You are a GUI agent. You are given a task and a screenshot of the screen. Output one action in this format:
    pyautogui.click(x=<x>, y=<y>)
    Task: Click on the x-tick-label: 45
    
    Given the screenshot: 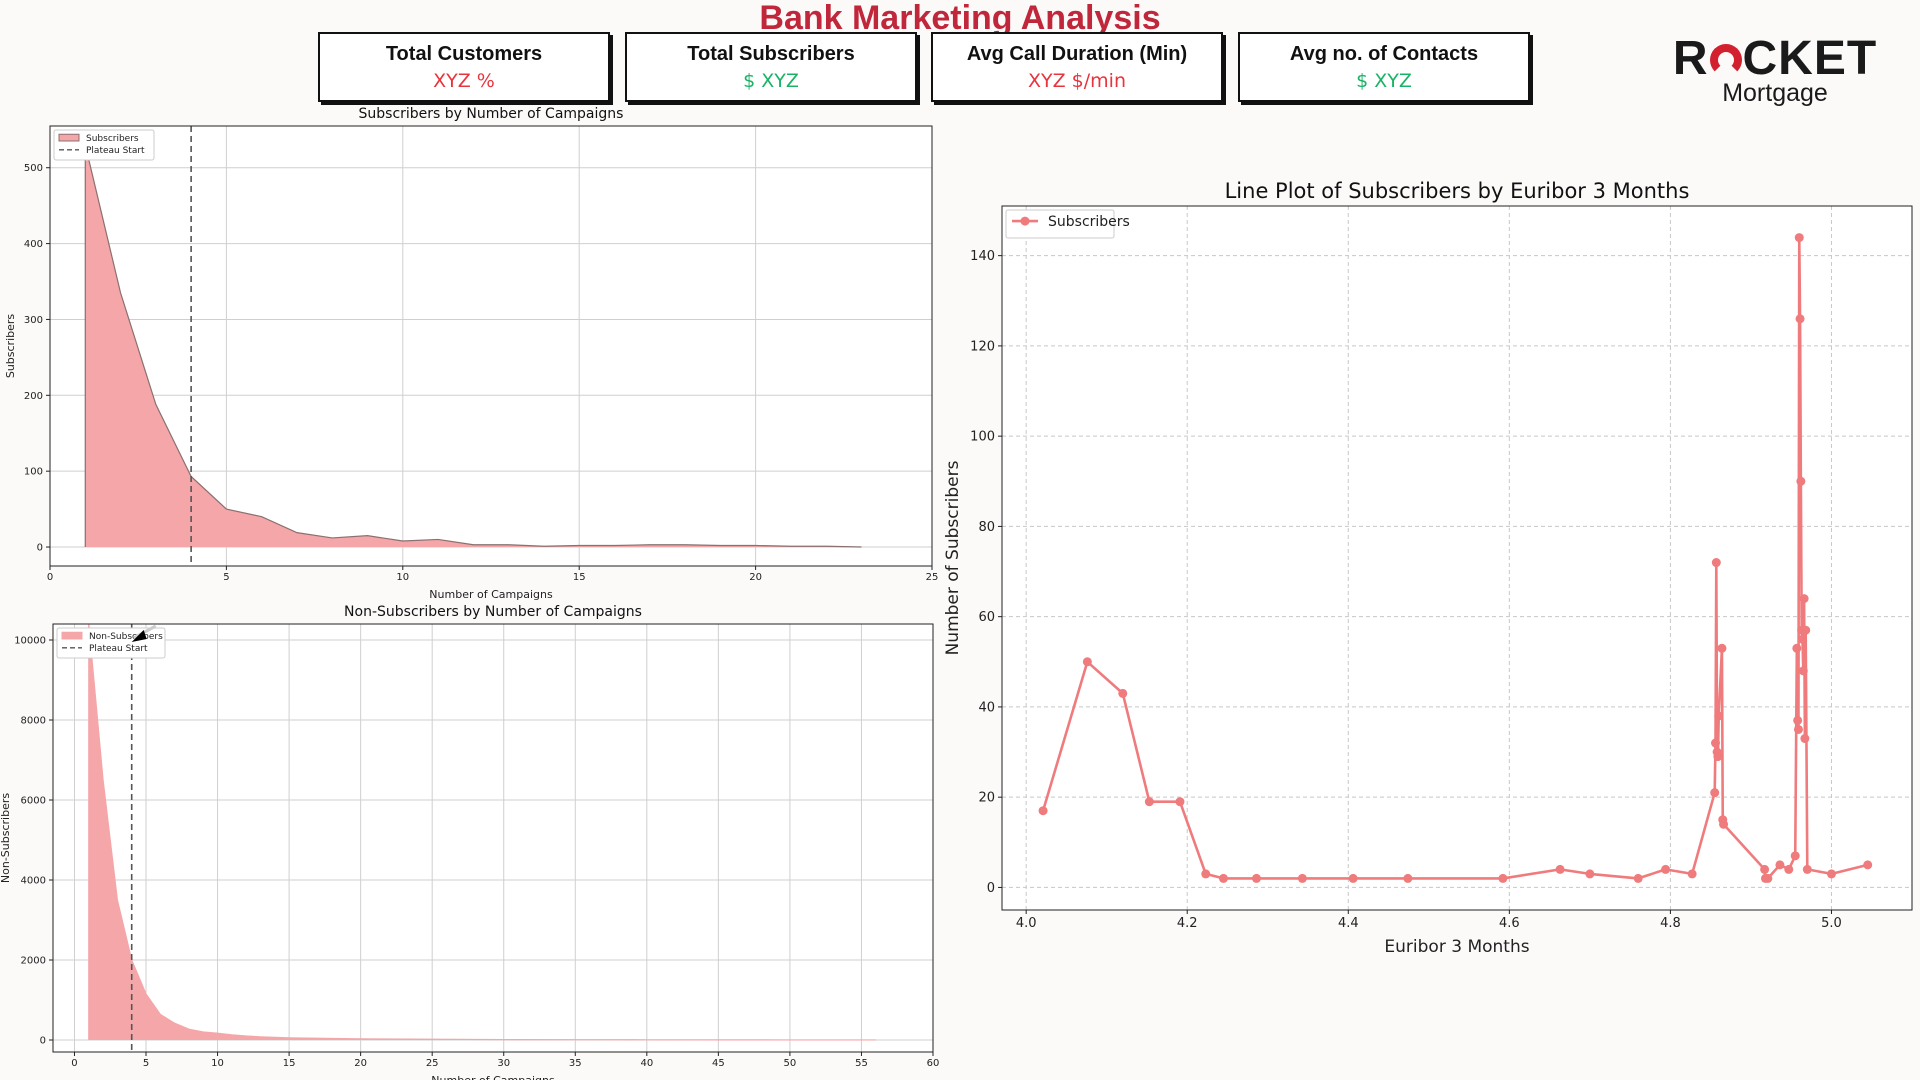 What is the action you would take?
    pyautogui.click(x=718, y=1063)
    